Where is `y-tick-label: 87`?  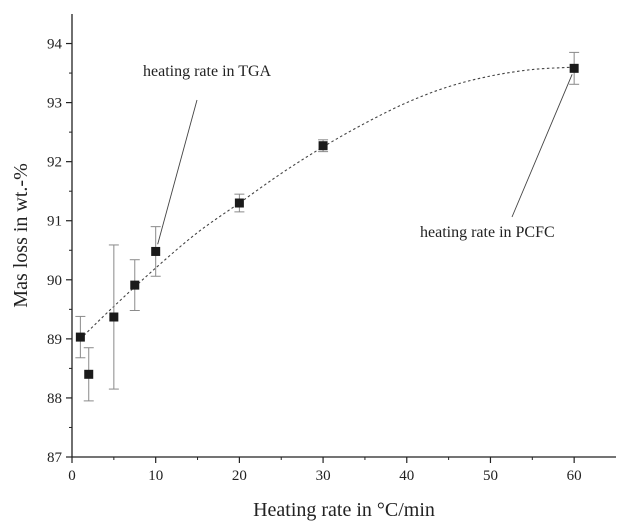
y-tick-label: 87 is located at coordinates (55, 458).